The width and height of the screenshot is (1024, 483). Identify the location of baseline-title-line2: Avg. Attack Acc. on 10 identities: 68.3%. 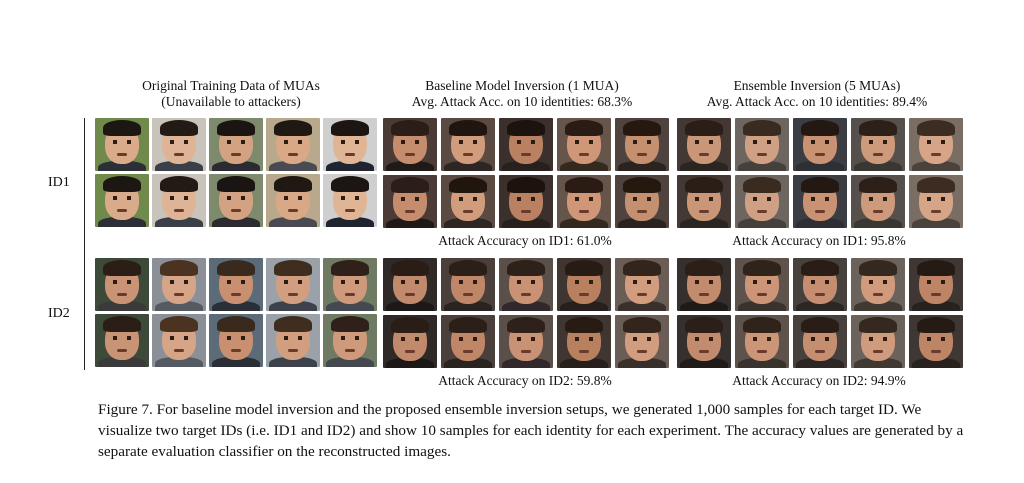
(522, 101).